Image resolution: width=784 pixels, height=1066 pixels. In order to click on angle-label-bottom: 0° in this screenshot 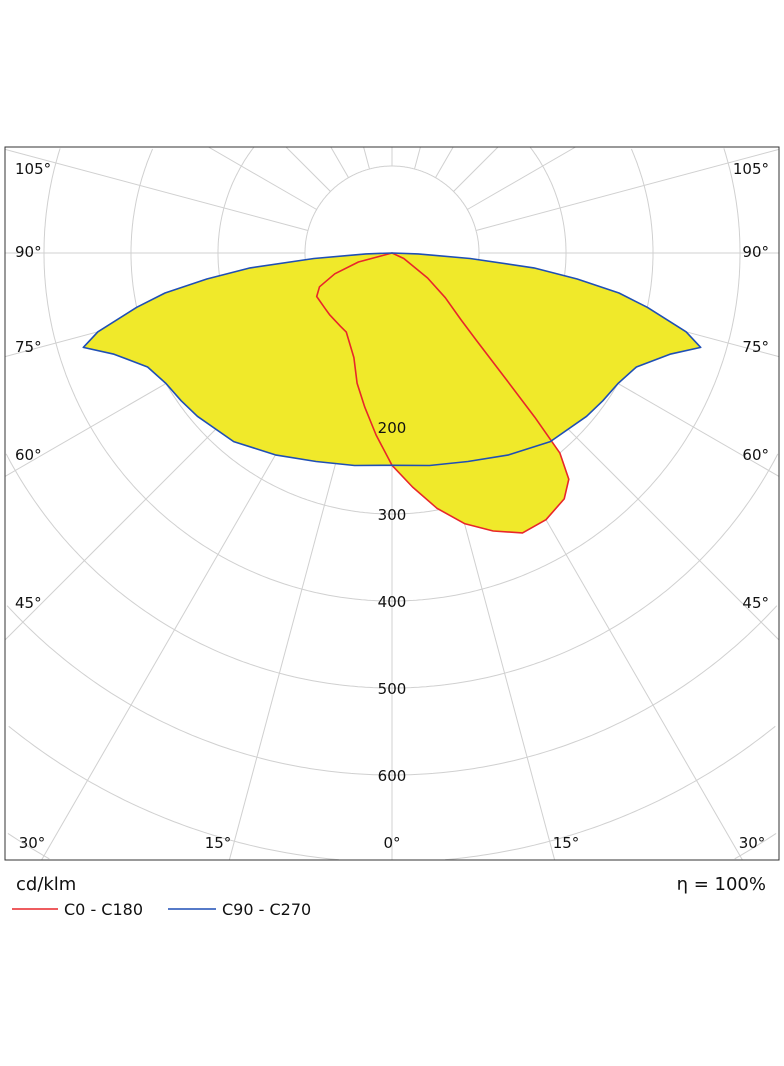, I will do `click(391, 843)`.